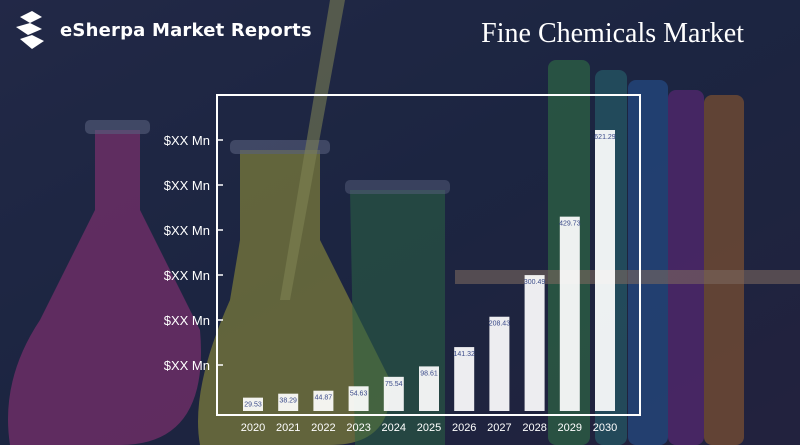 The image size is (800, 445). Describe the element at coordinates (288, 428) in the screenshot. I see `x-tick-label-2021: 2021` at that location.